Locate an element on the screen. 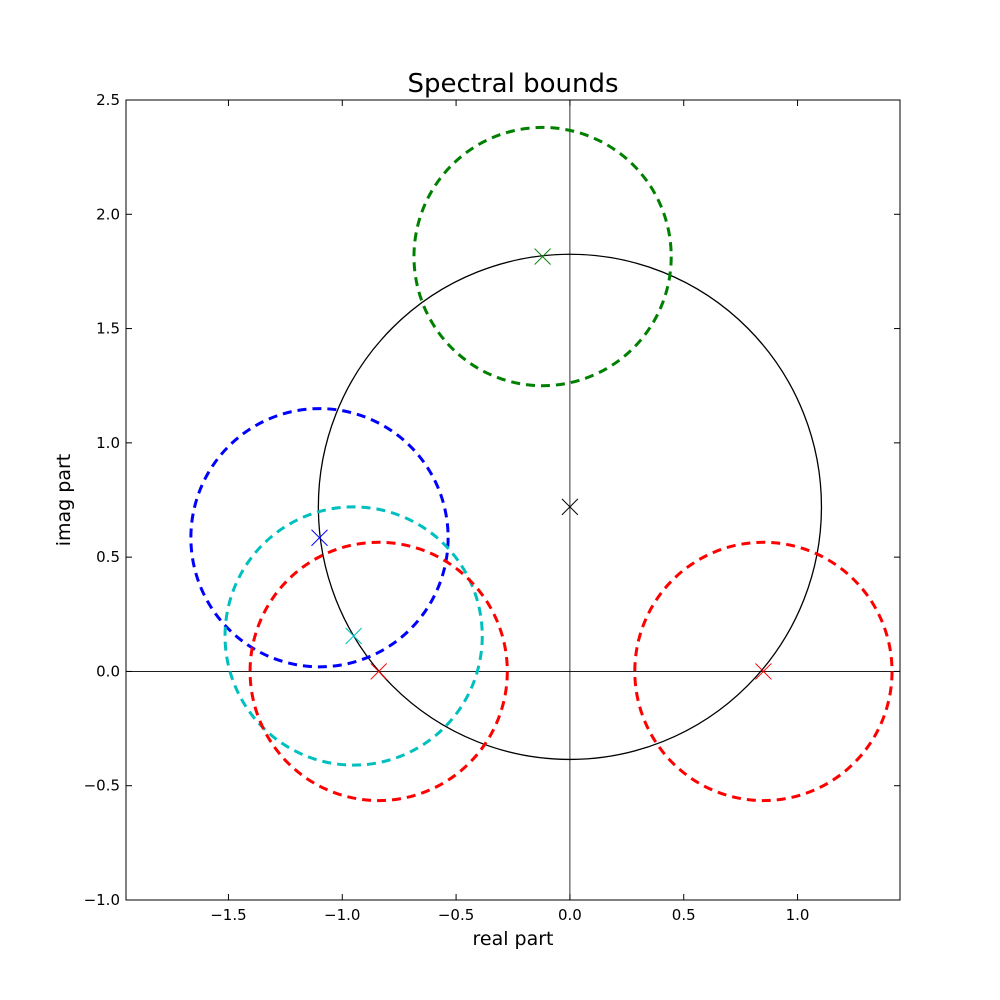 The height and width of the screenshot is (1000, 1000). chart-title: Spectral bounds is located at coordinates (512, 84).